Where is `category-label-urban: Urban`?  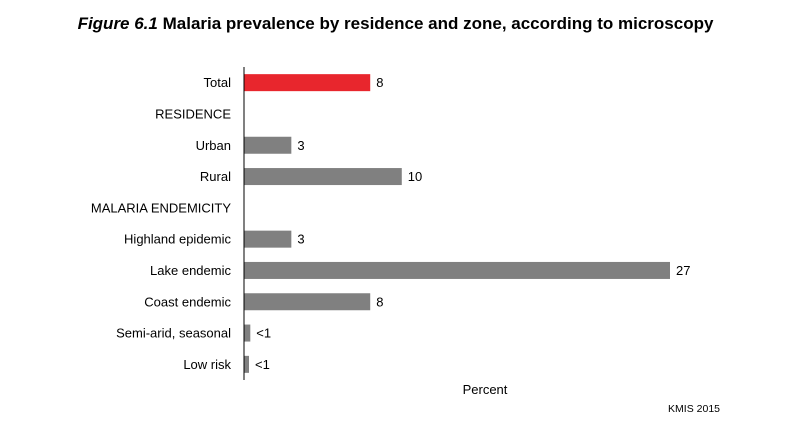 category-label-urban: Urban is located at coordinates (213, 145).